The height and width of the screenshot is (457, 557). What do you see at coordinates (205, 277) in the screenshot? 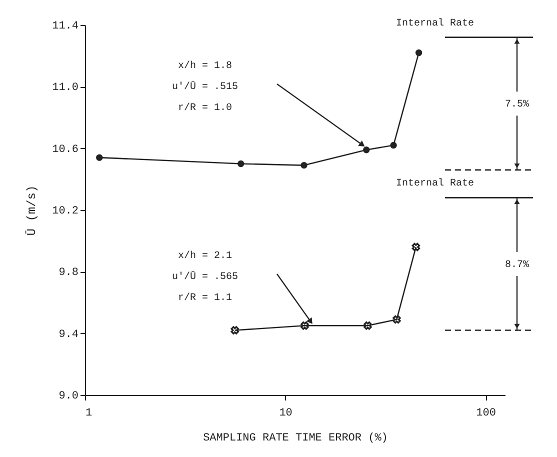
I see `annotation: x/h = 2.1 u'/Ū = .565 r/R = 1.1` at bounding box center [205, 277].